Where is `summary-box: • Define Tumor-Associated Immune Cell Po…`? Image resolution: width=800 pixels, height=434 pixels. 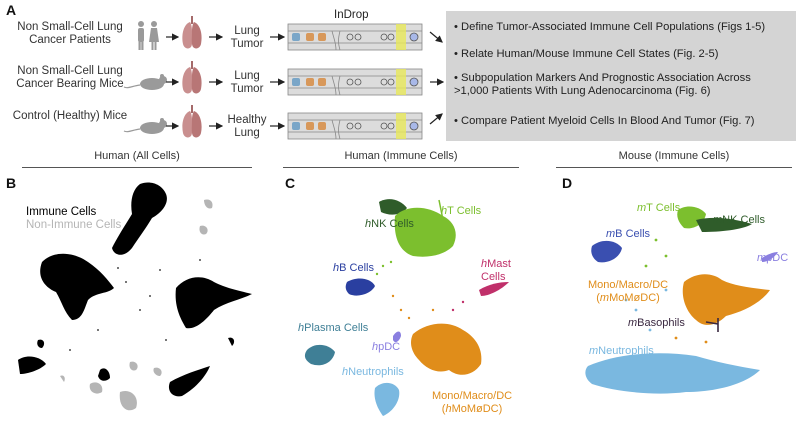
summary-box: • Define Tumor-Associated Immune Cell Po… is located at coordinates (621, 76).